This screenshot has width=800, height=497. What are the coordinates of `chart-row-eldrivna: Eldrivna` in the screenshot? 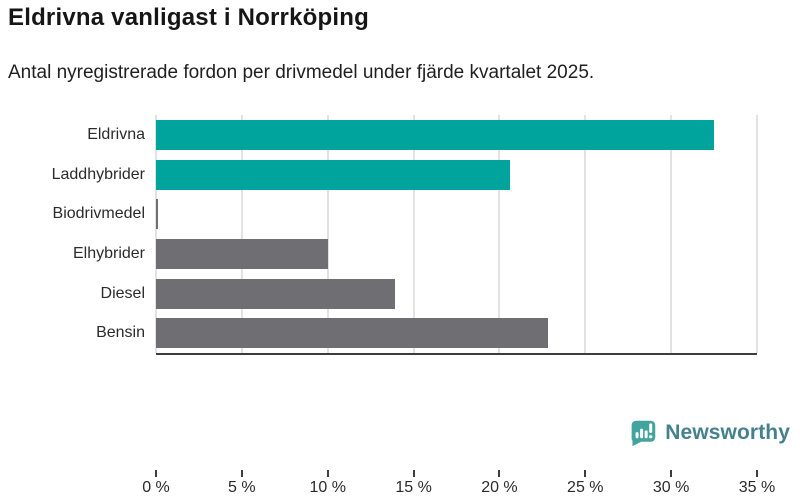 It's located at (422, 135).